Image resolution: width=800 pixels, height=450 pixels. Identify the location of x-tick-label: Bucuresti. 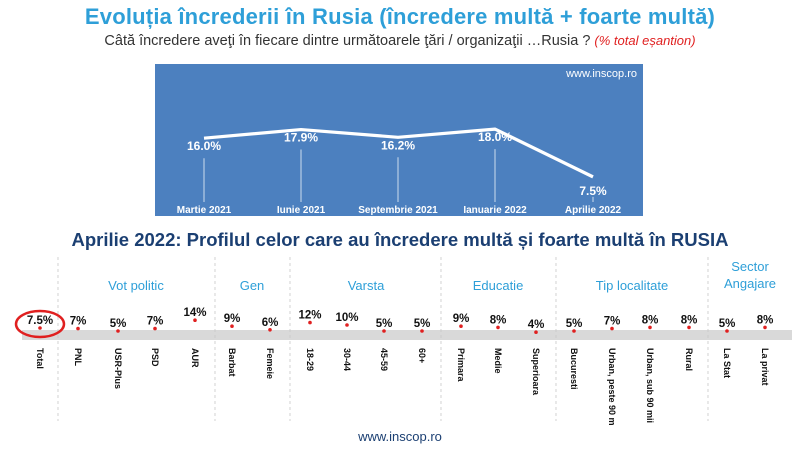
(574, 369).